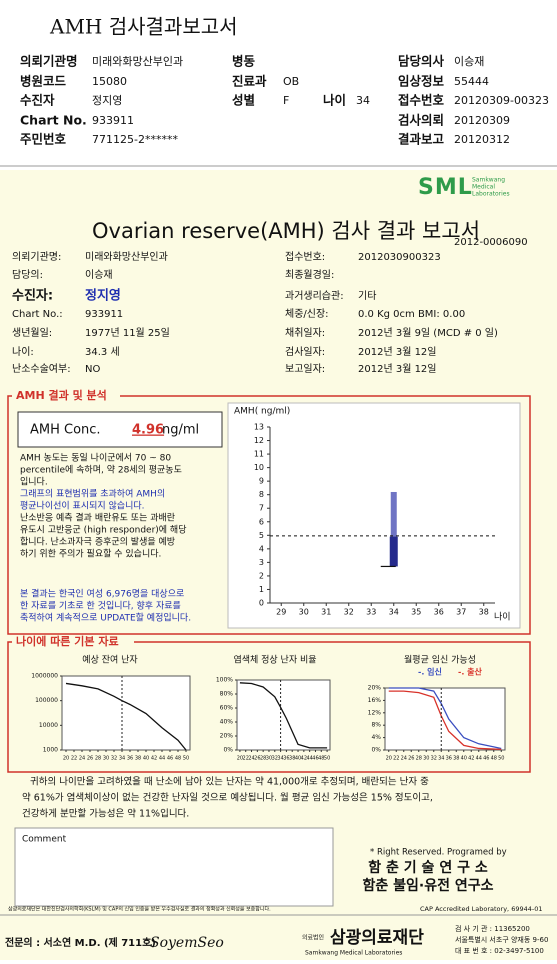 The image size is (557, 964). I want to click on y-tick-label: 60%, so click(227, 708).